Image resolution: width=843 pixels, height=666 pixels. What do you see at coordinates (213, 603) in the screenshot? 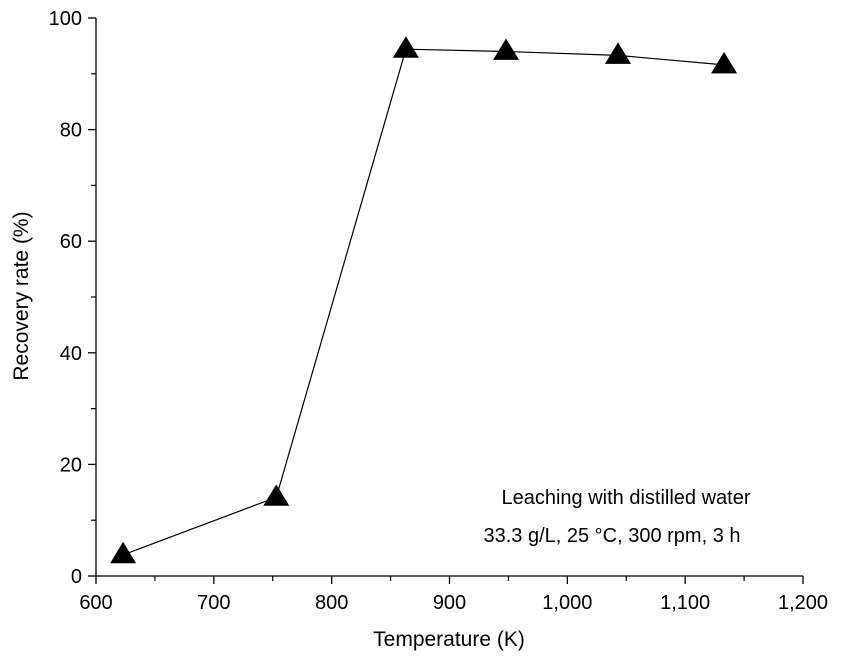
I see `x-tick-label: 700` at bounding box center [213, 603].